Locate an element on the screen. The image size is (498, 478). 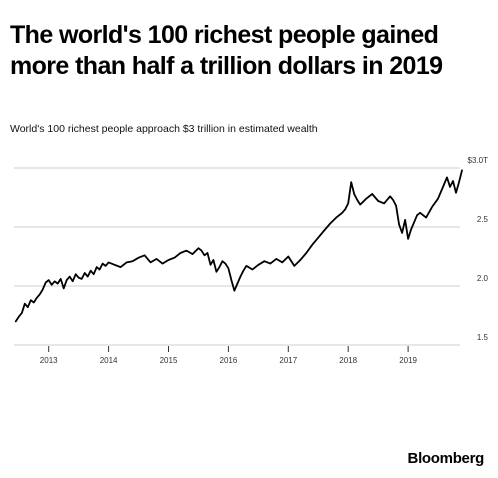
y-tick-label: $3.0T is located at coordinates (478, 160).